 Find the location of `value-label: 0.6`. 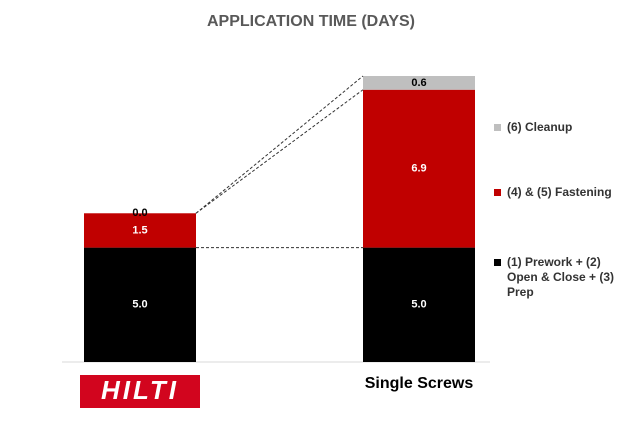

value-label: 0.6 is located at coordinates (418, 83).